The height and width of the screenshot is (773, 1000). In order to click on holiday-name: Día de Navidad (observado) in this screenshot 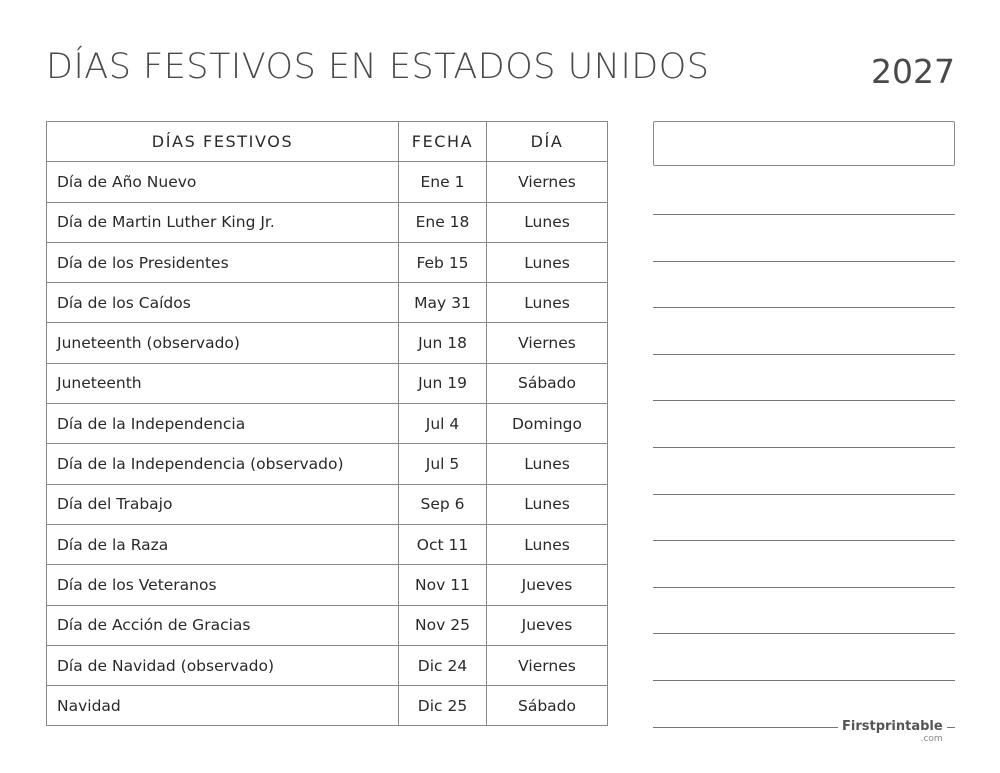, I will do `click(222, 665)`.